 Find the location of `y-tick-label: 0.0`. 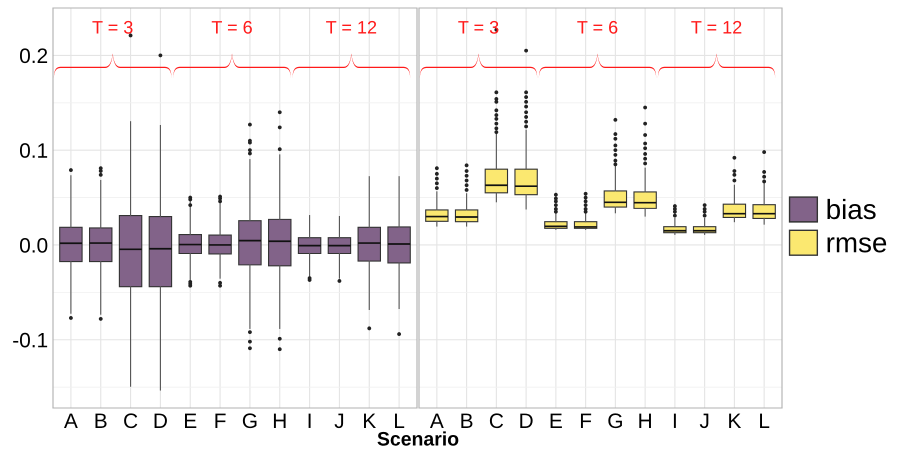

y-tick-label: 0.0 is located at coordinates (34, 245).